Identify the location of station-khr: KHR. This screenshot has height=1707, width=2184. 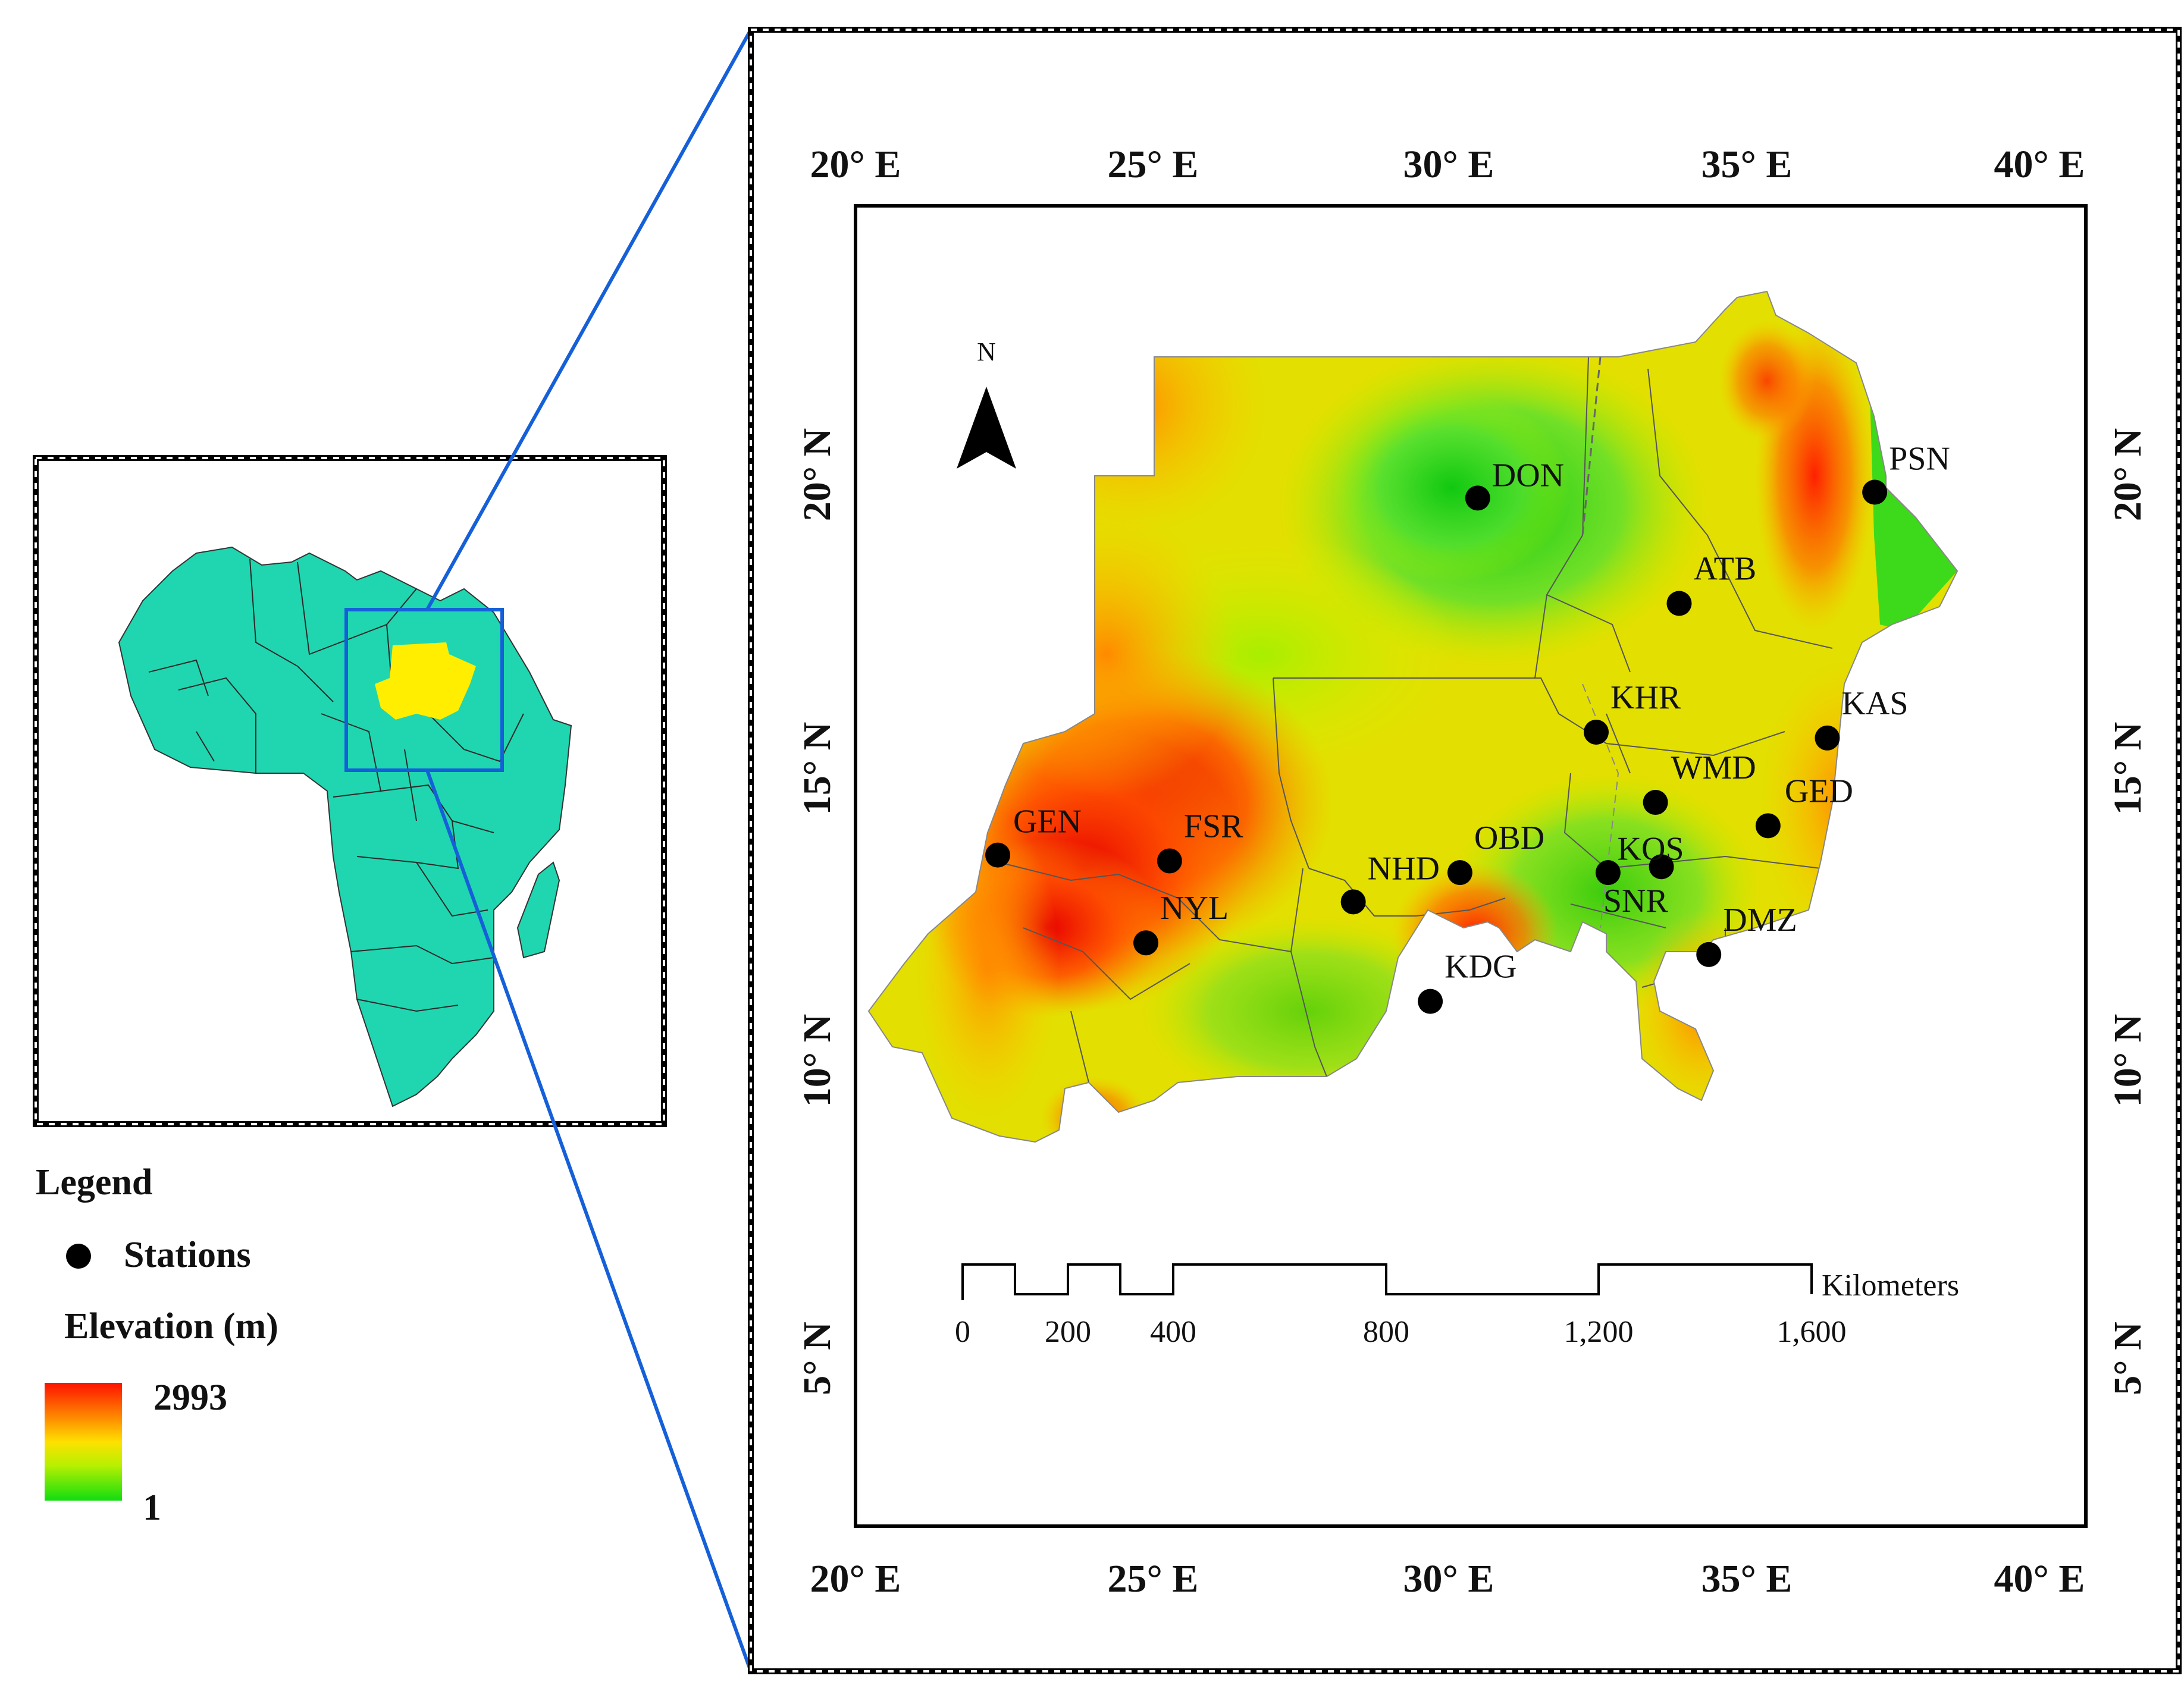
(1632, 712).